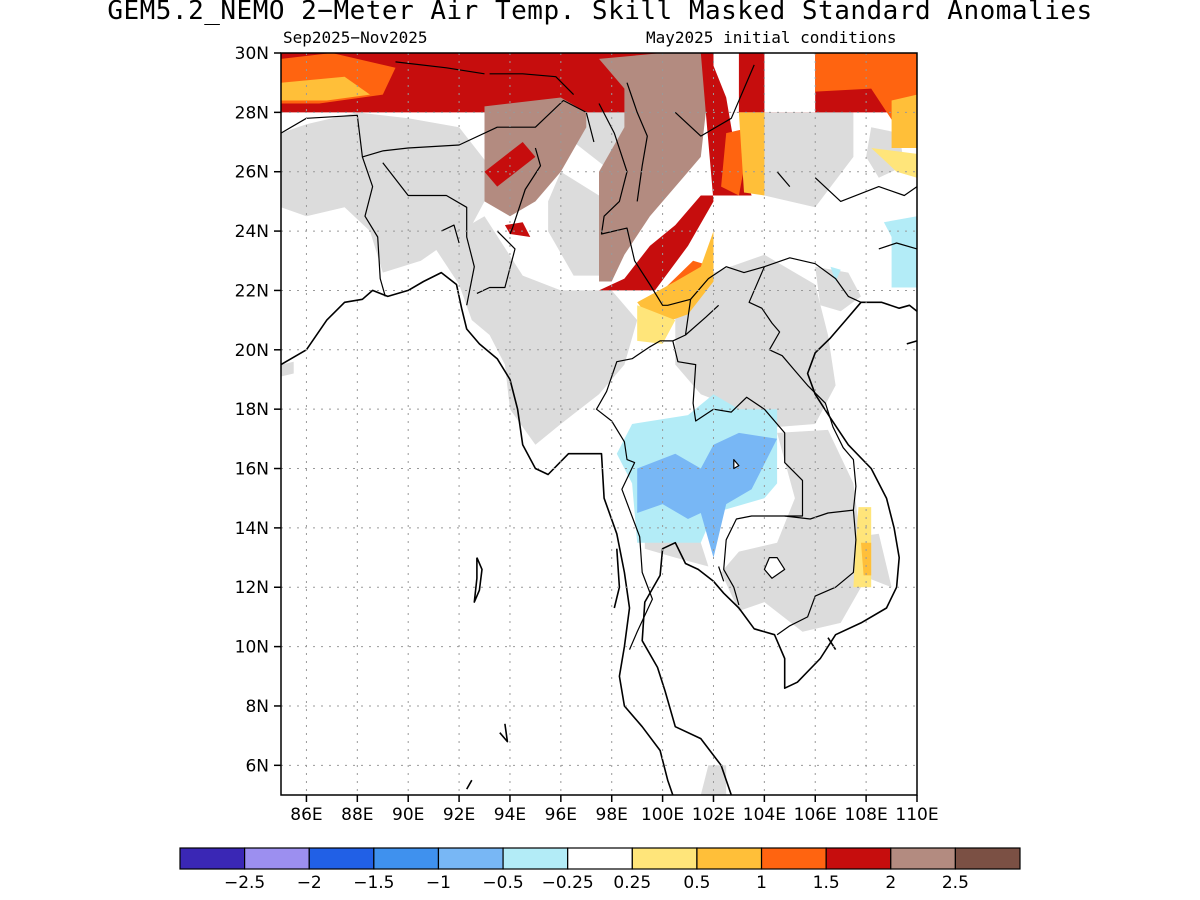 Image resolution: width=1200 pixels, height=900 pixels. I want to click on colorbar-label: −1.5, so click(373, 883).